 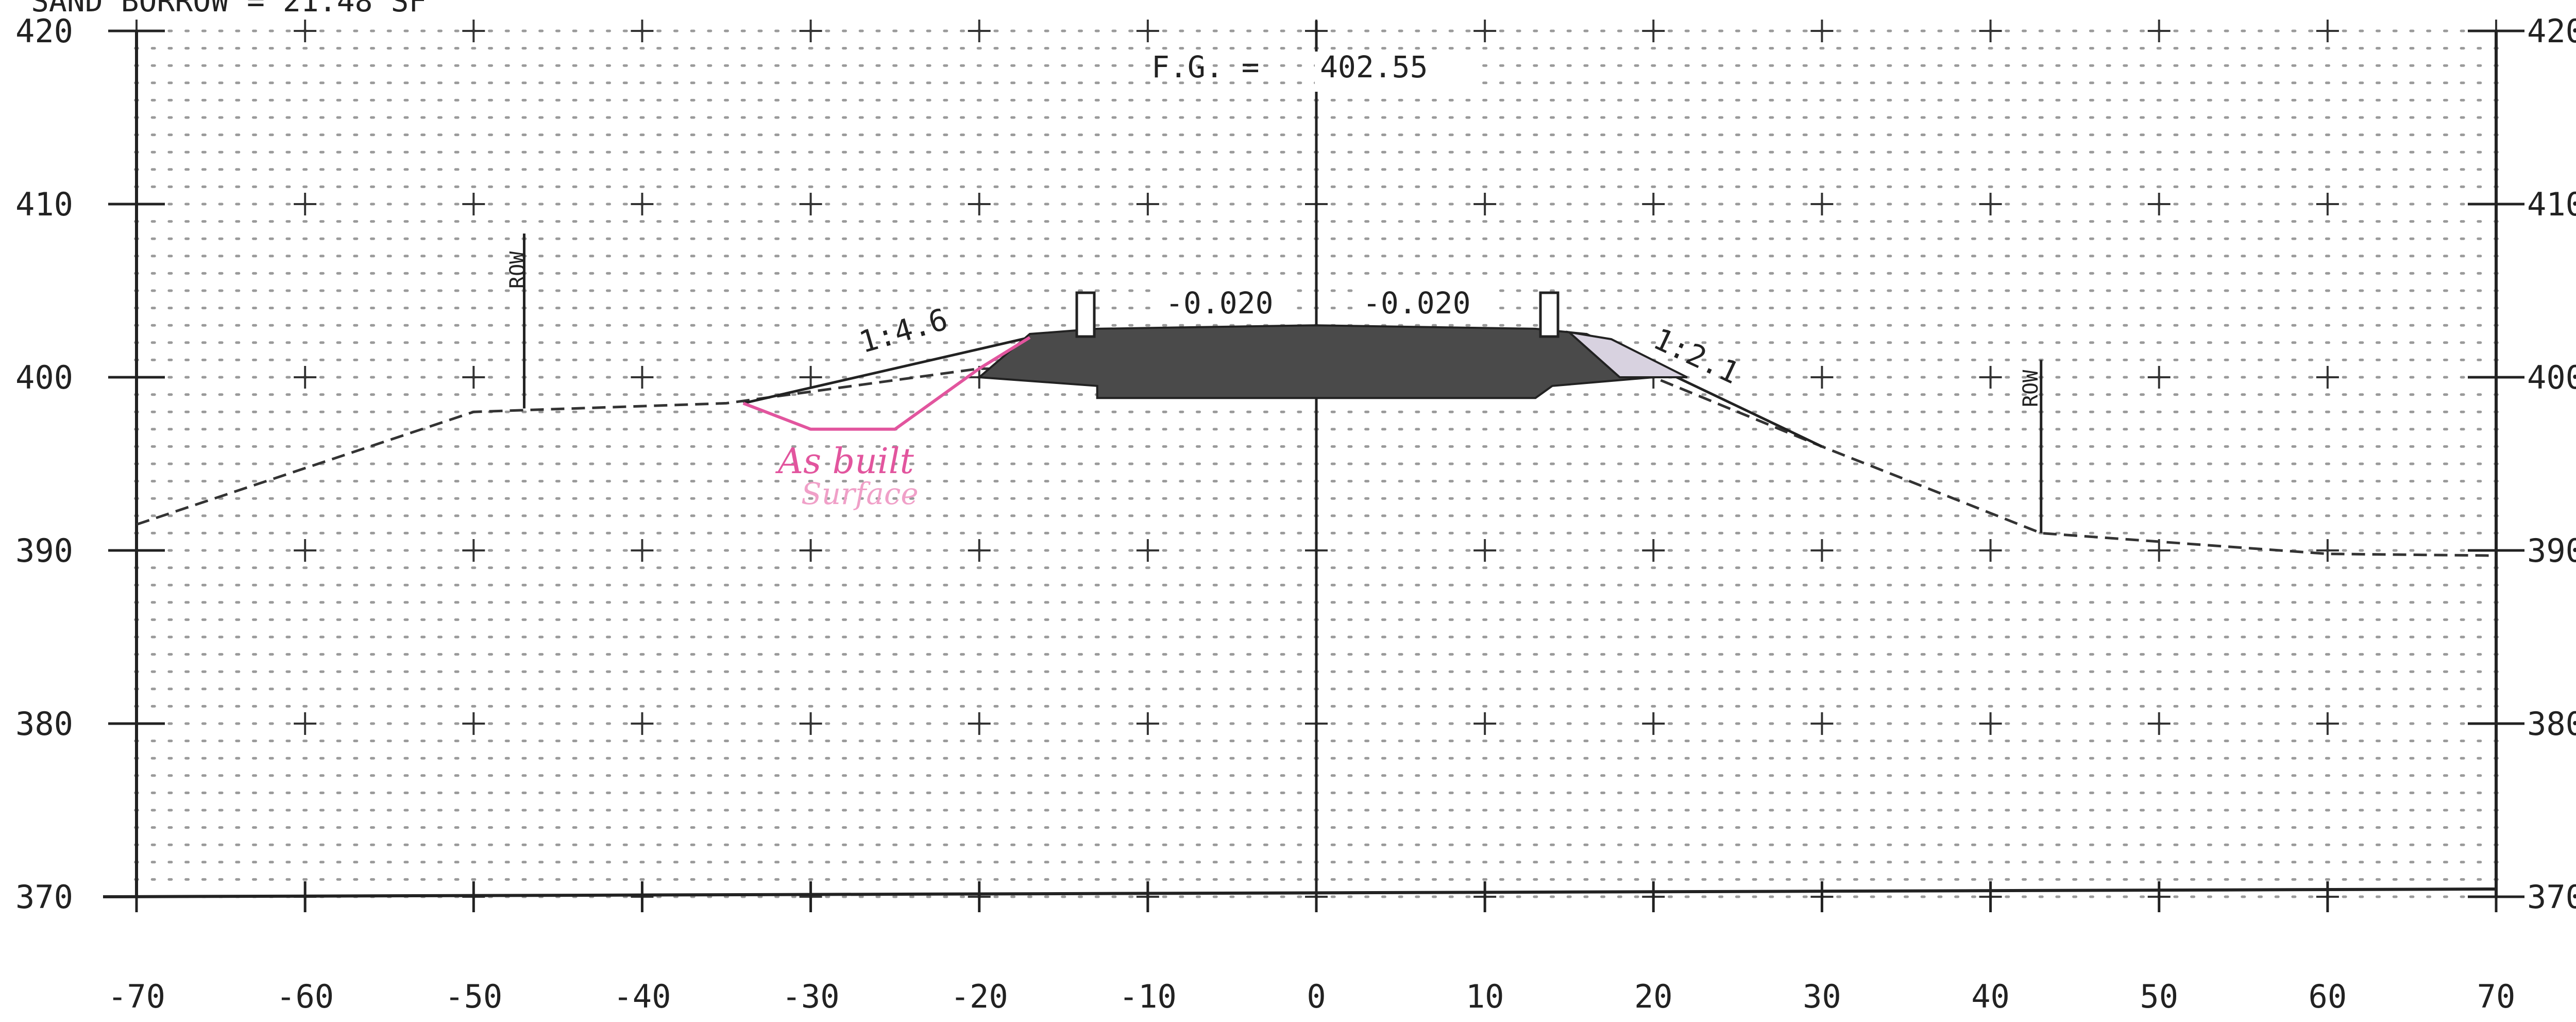 I want to click on right-shoulder-wedge, so click(x=1627, y=354).